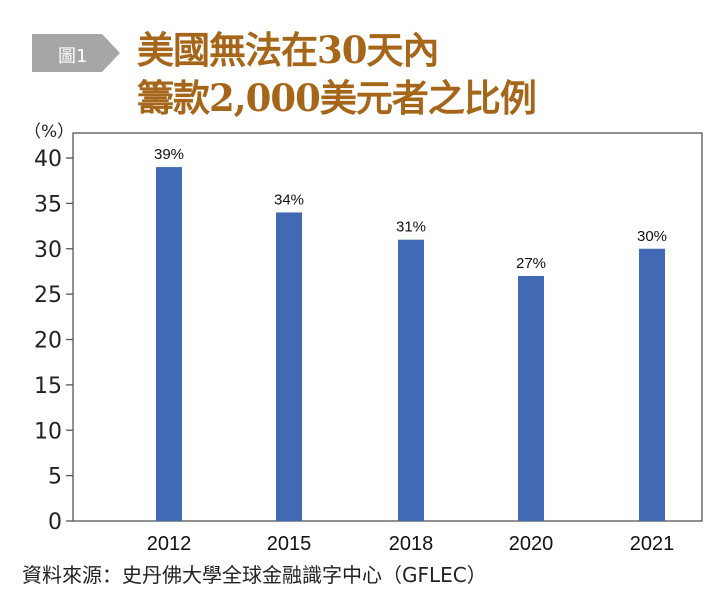 This screenshot has height=598, width=723. Describe the element at coordinates (48, 250) in the screenshot. I see `y-tick-label: 30` at that location.